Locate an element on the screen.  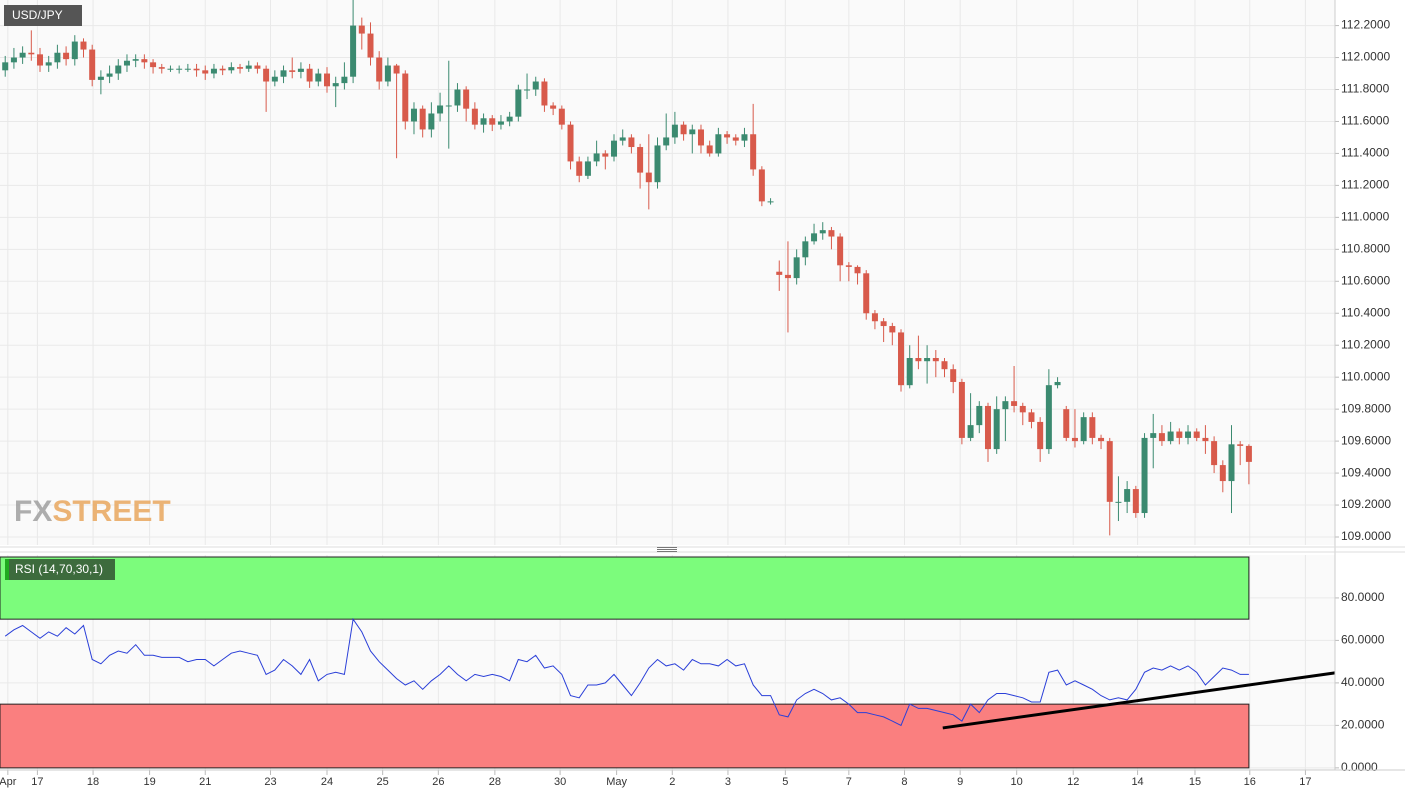
y-tick-label: 60.0000 is located at coordinates (1363, 640).